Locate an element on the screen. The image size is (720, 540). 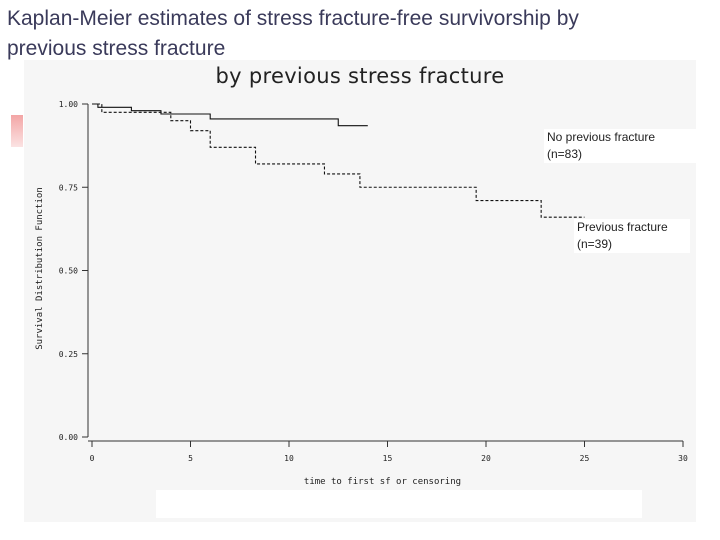
y-tick-label: 0.75 is located at coordinates (68, 187).